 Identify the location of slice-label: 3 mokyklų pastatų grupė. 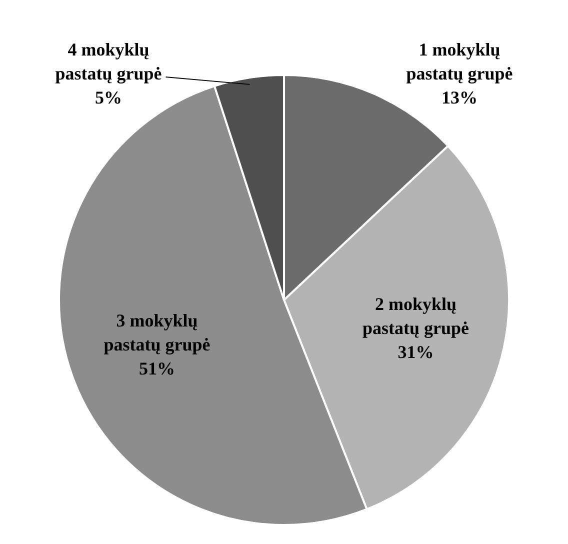
(157, 332).